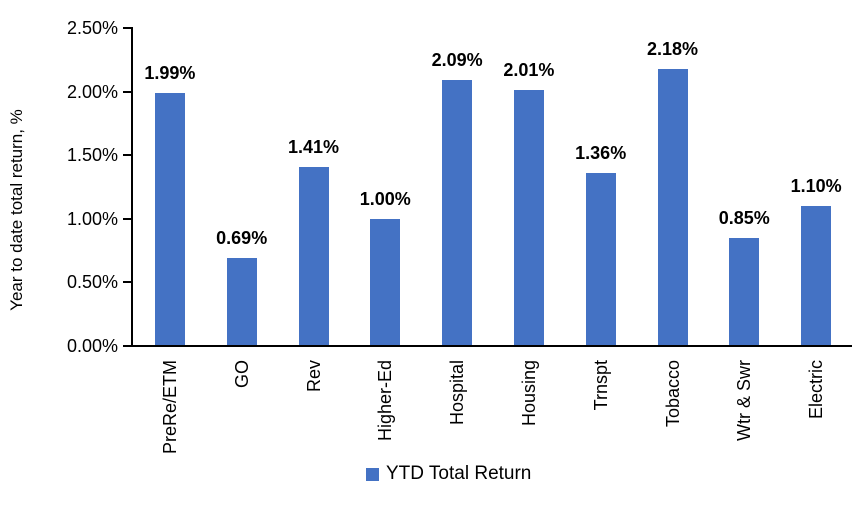 The image size is (852, 513). What do you see at coordinates (385, 401) in the screenshot?
I see `x-category-label: Higher-Ed` at bounding box center [385, 401].